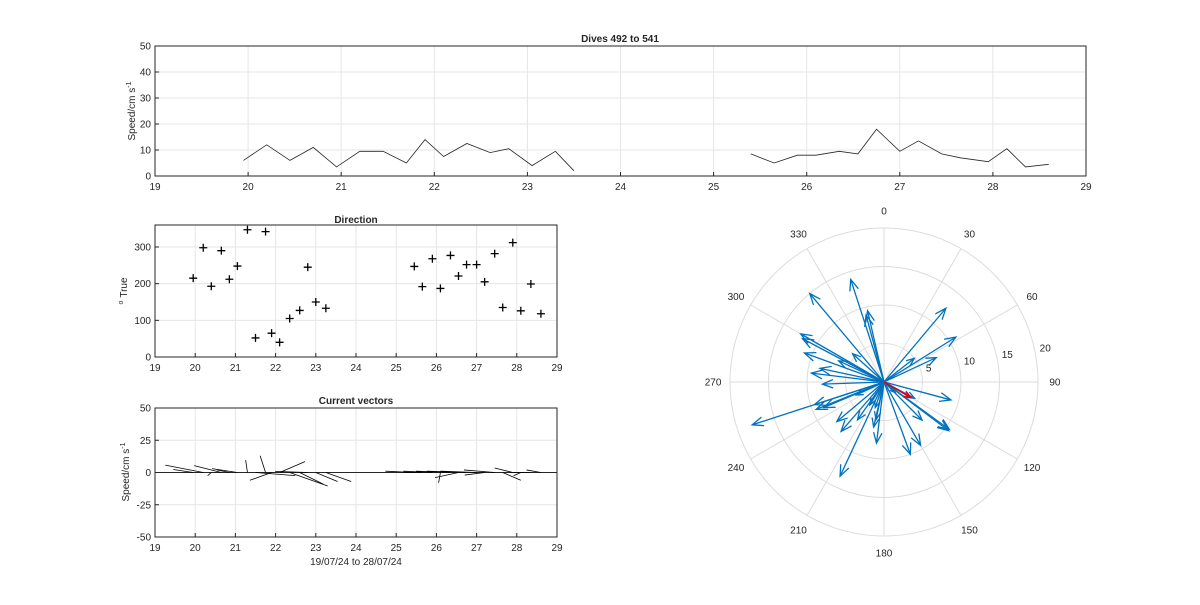 Image resolution: width=1200 pixels, height=605 pixels. Describe the element at coordinates (355, 220) in the screenshot. I see `direction-panel-title: Direction` at that location.